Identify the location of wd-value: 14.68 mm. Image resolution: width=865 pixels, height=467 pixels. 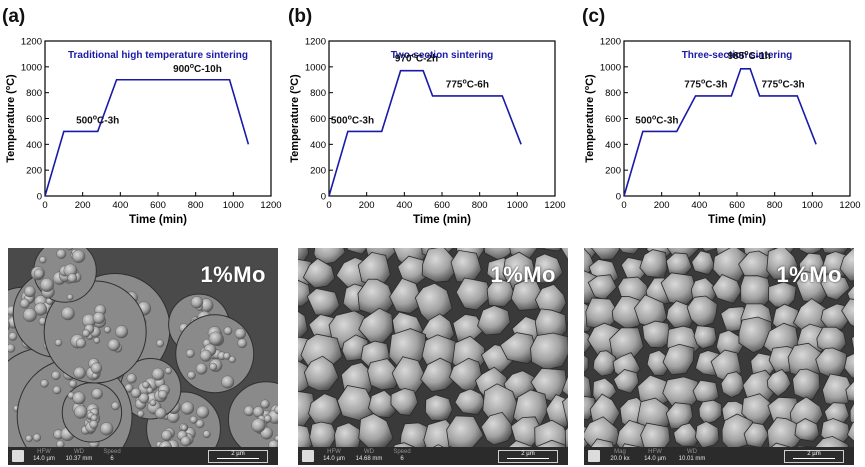
(369, 459).